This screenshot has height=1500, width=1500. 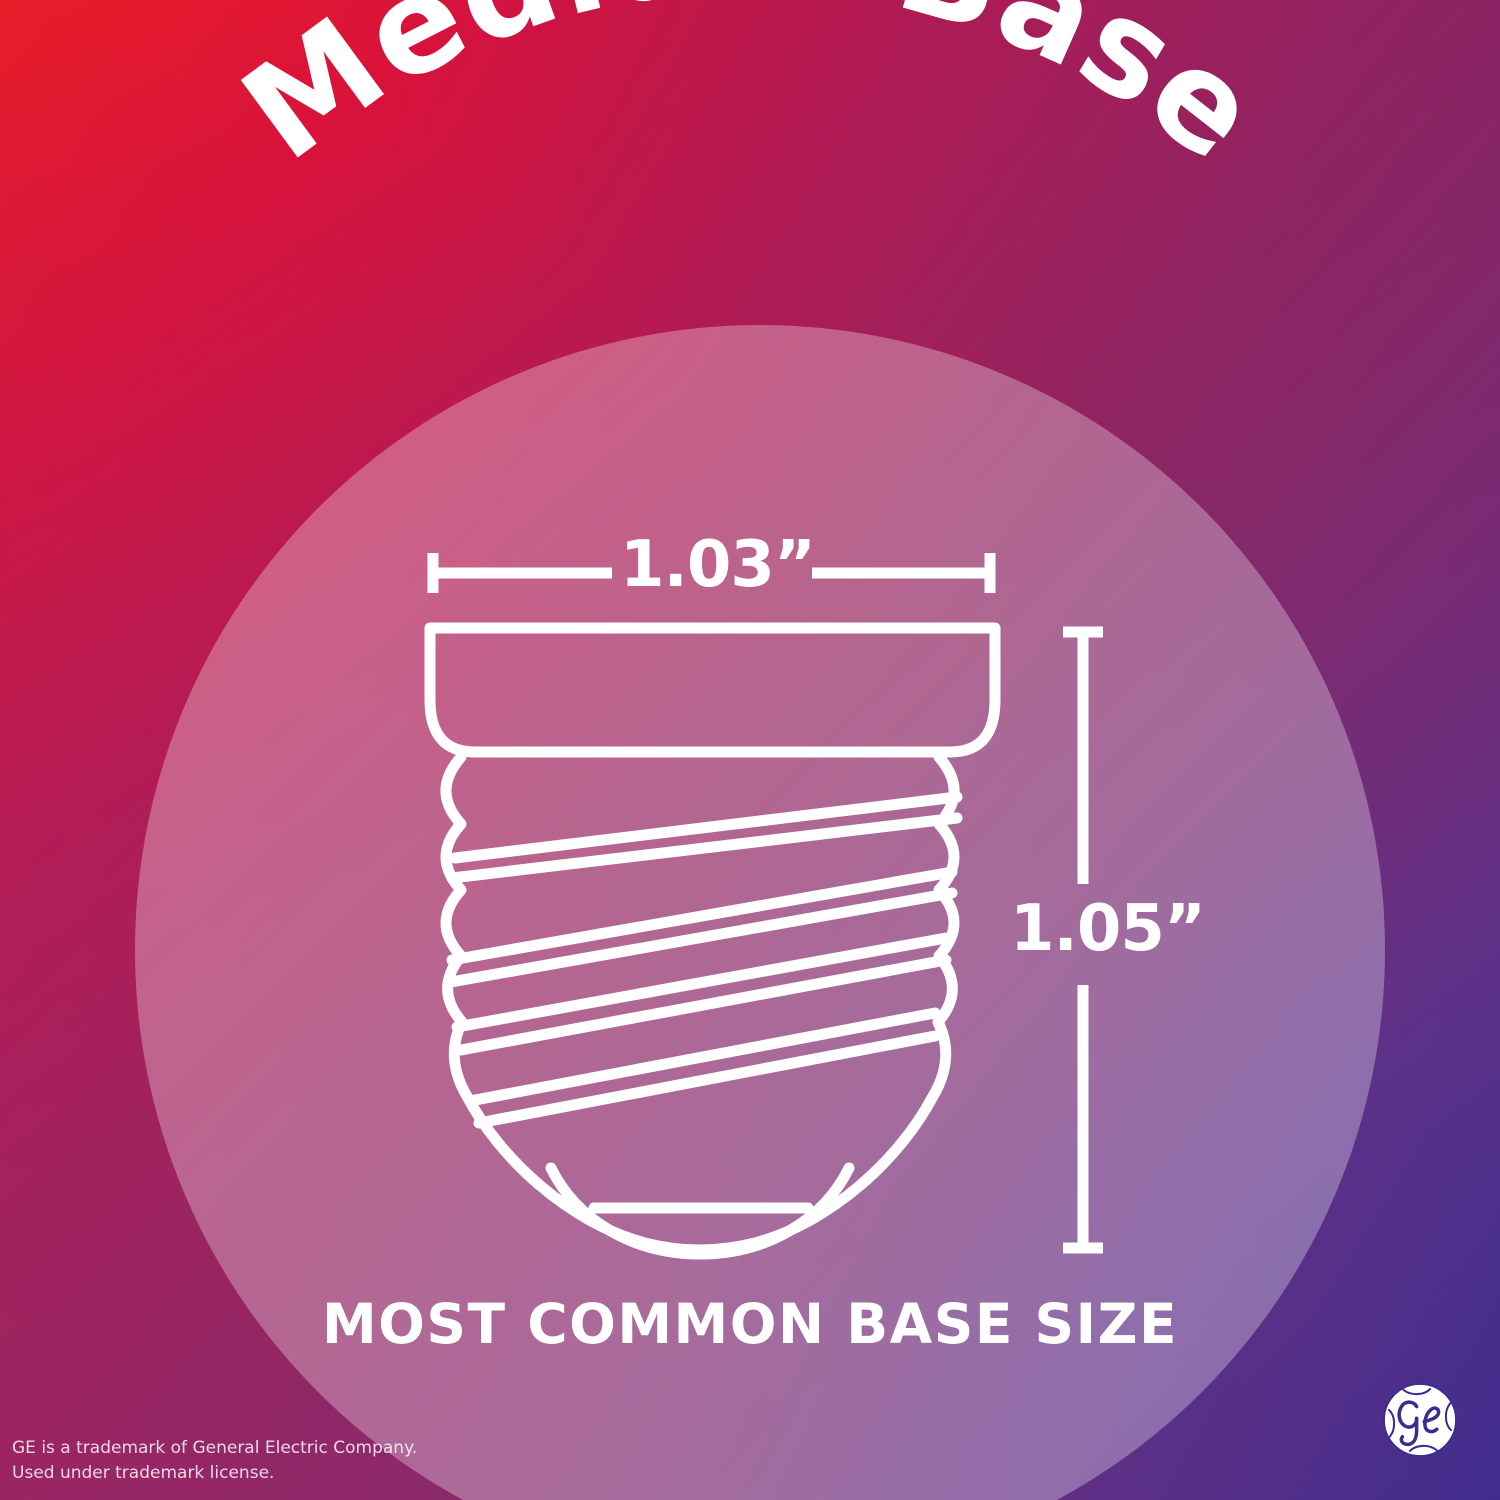 I want to click on ge-logo-icon, so click(x=1420, y=1420).